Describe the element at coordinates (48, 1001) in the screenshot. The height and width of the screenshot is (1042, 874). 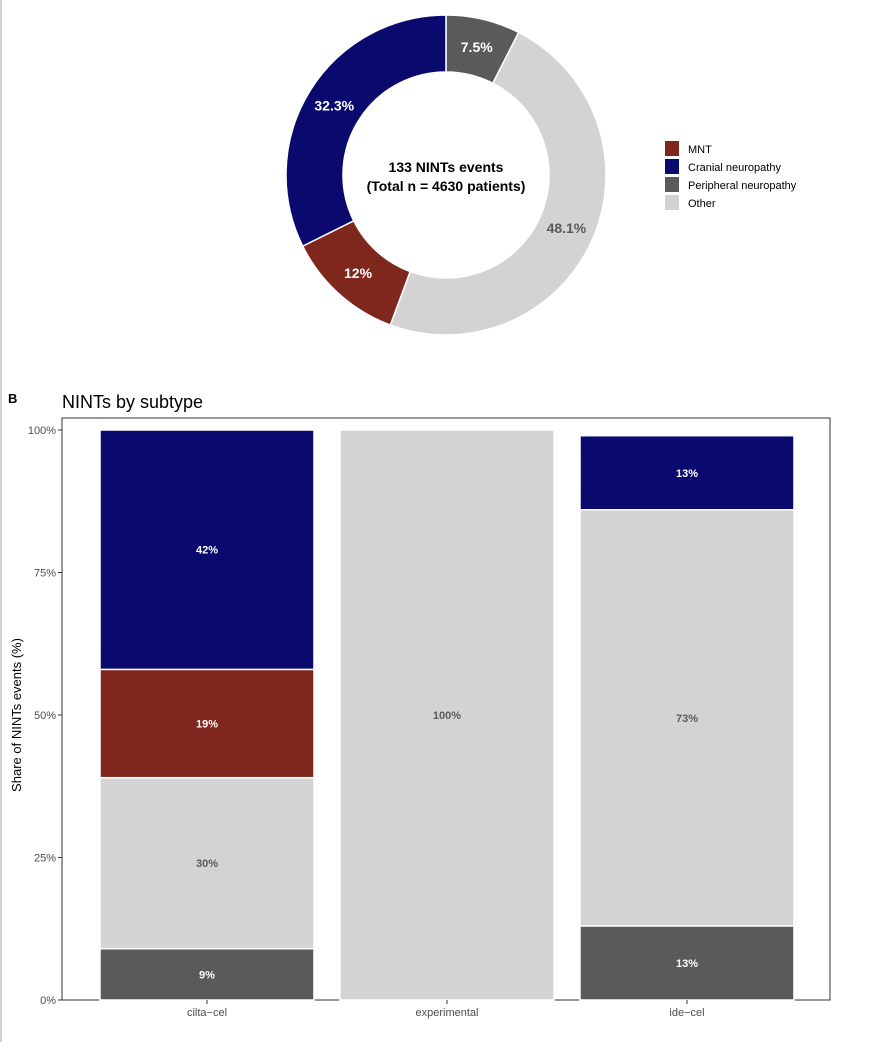
I see `y-tick-label: 0%` at that location.